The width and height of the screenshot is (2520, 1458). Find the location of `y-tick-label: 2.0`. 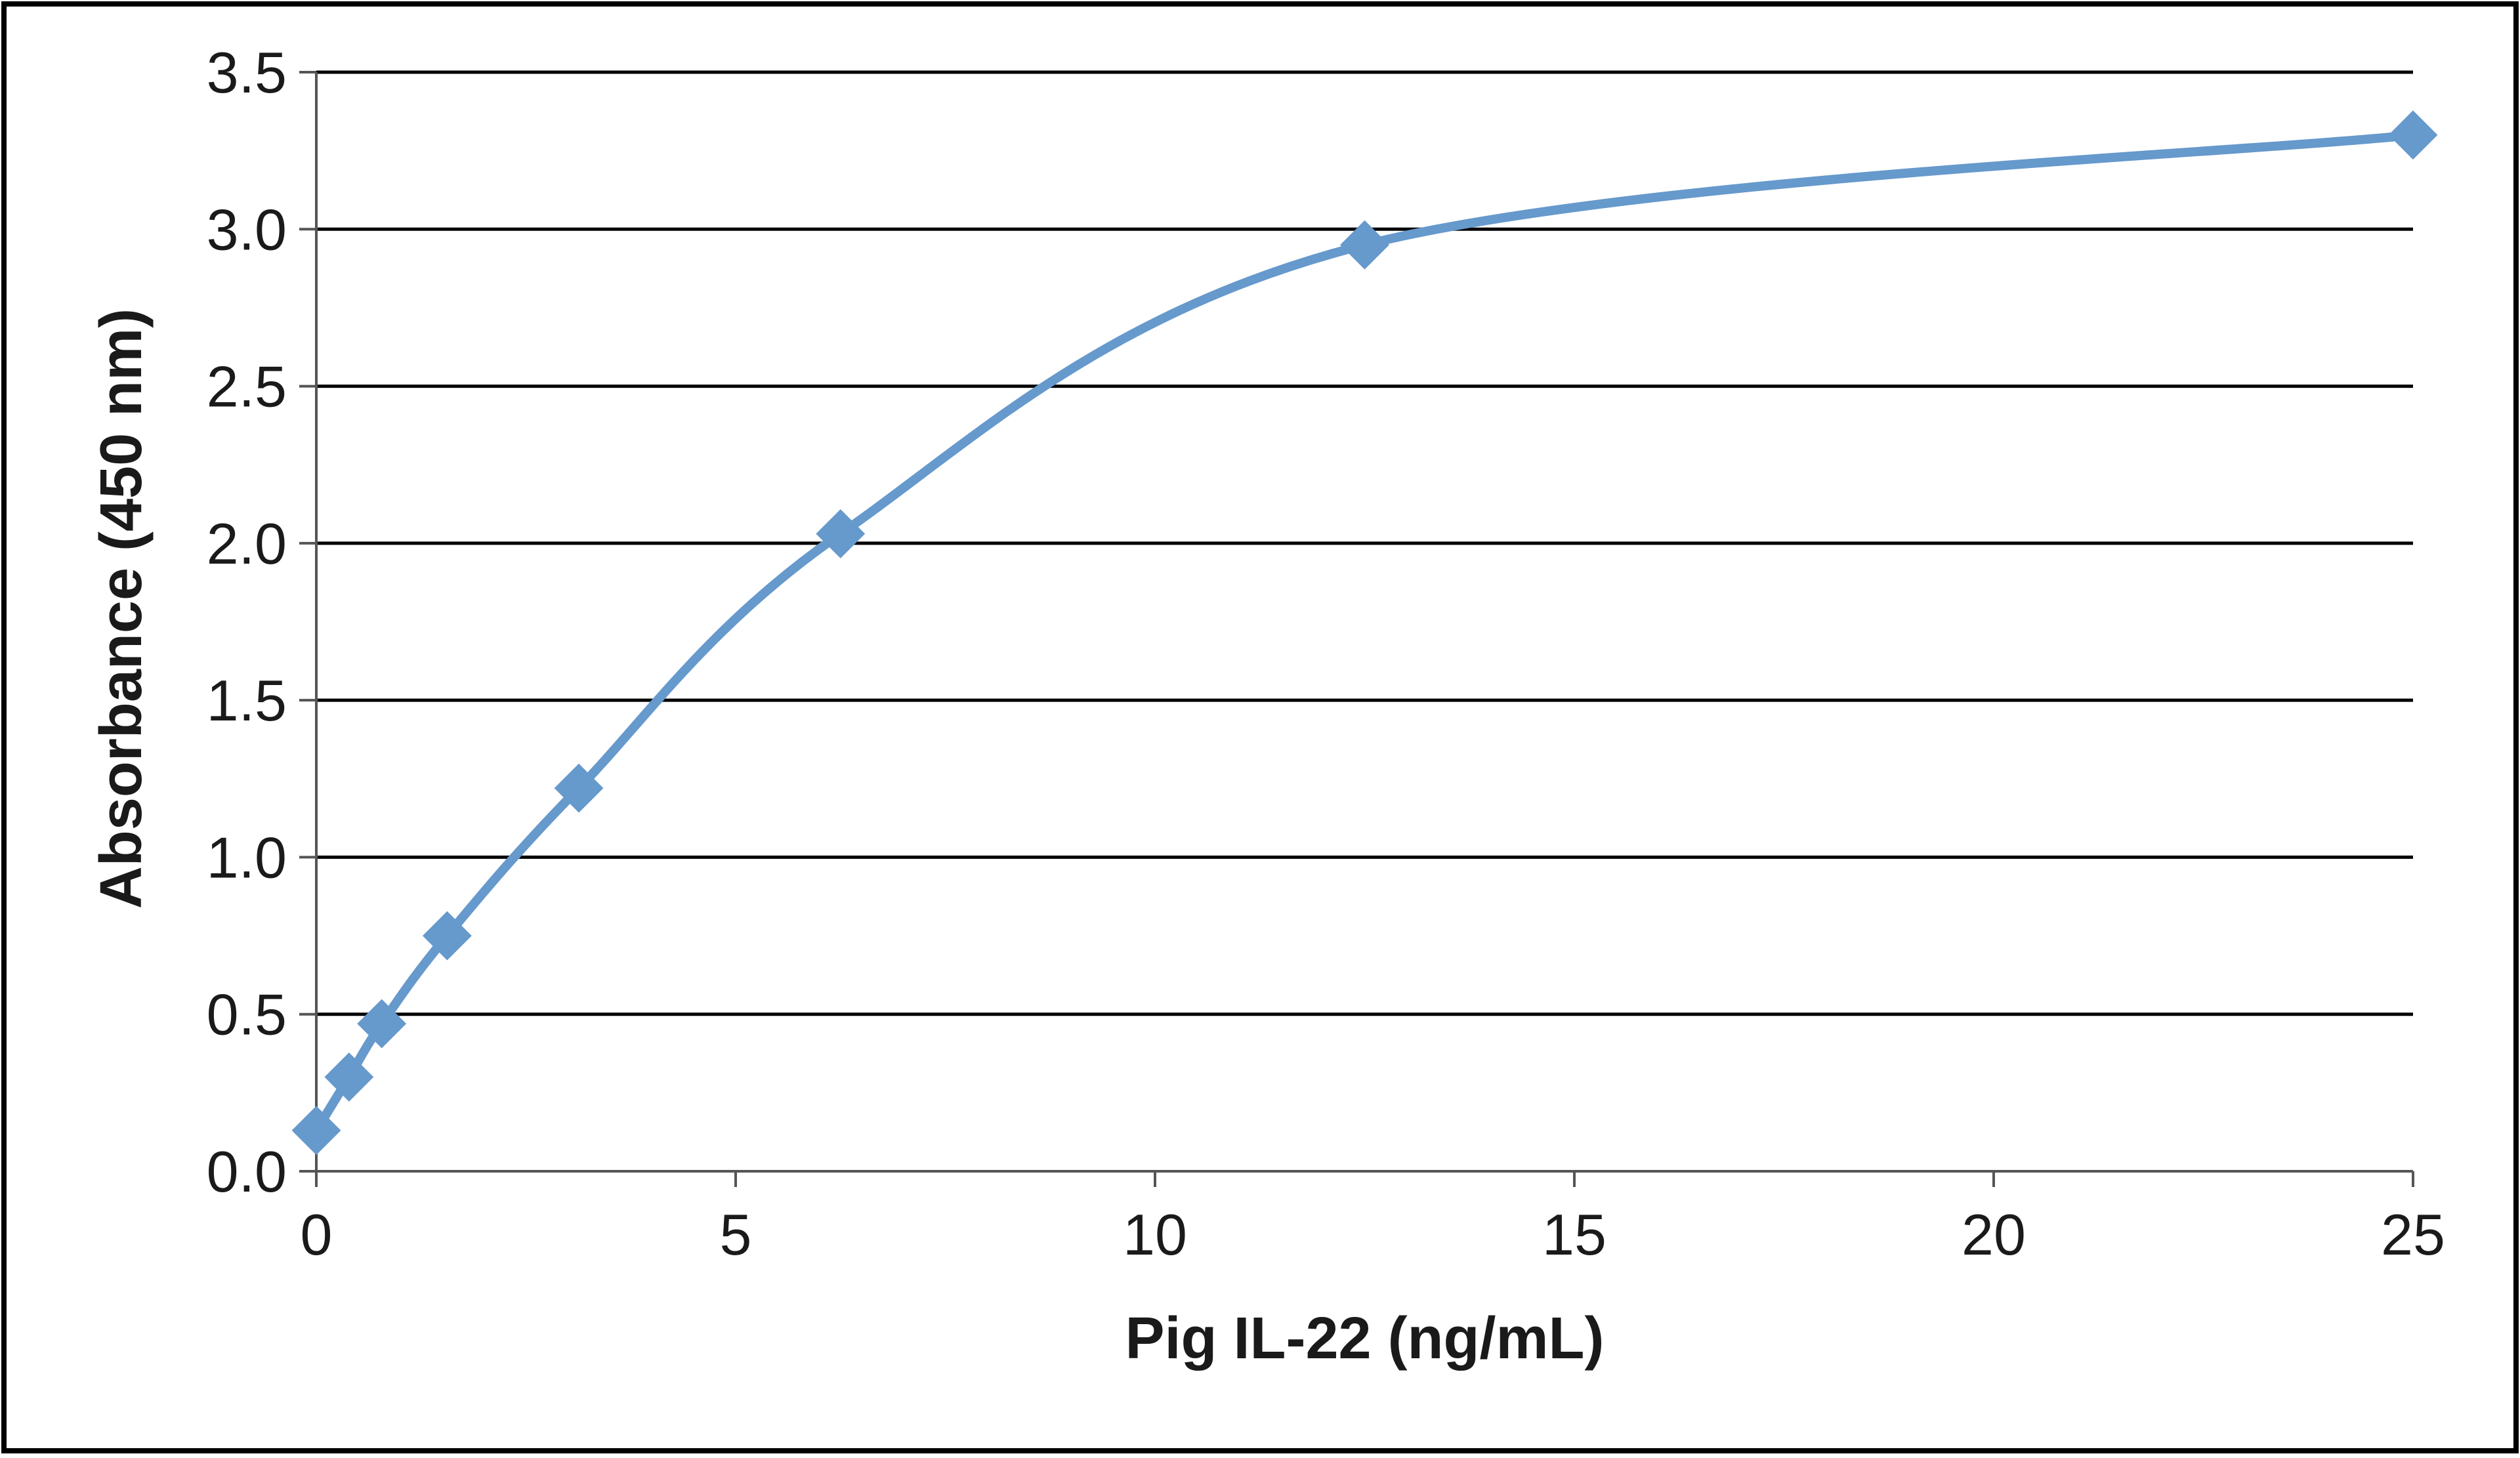

y-tick-label: 2.0 is located at coordinates (247, 543).